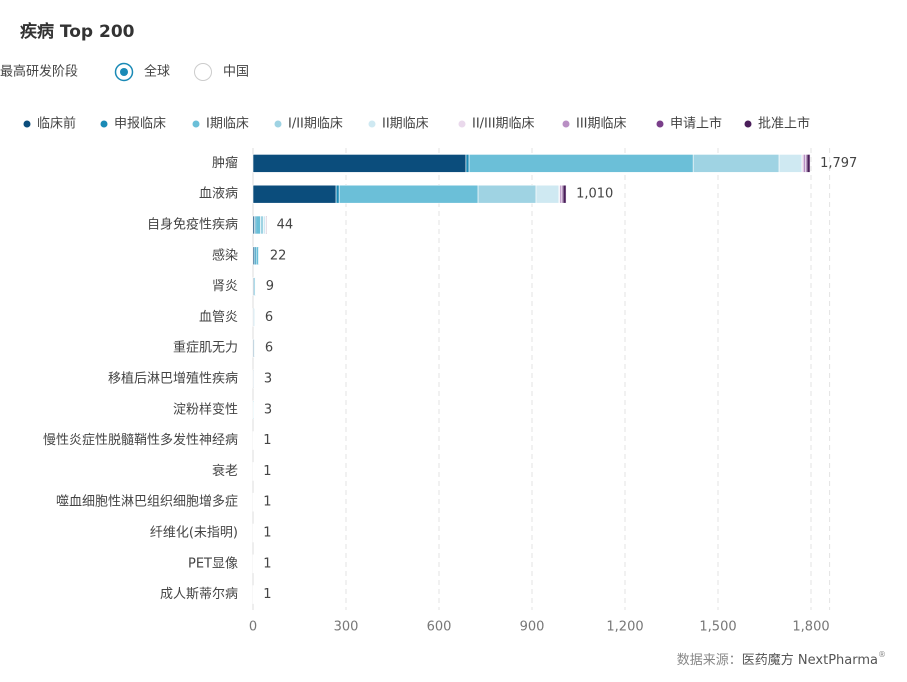 This screenshot has height=682, width=907. I want to click on legend-label: II/III期临床, so click(503, 124).